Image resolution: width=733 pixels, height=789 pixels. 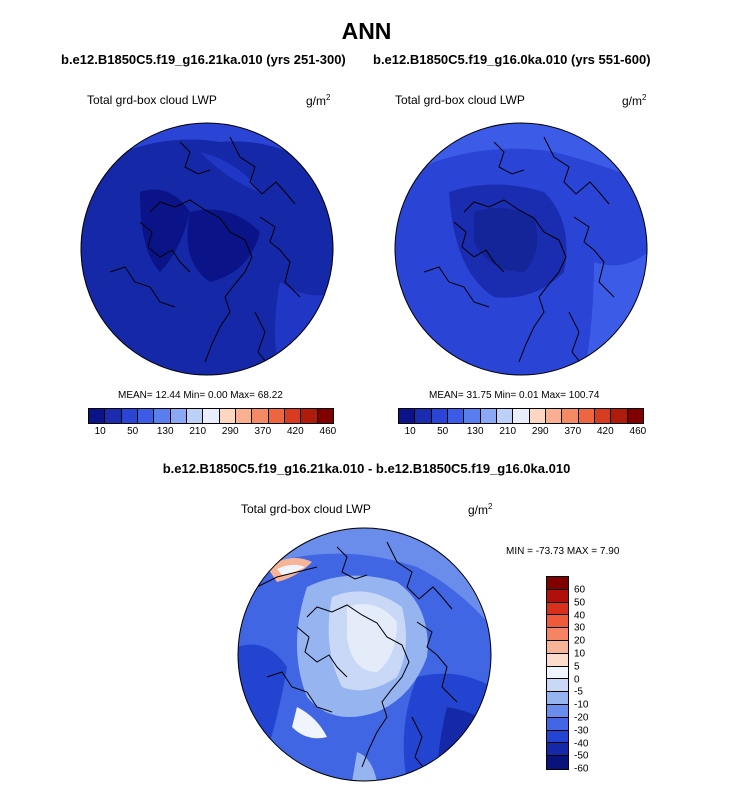 What do you see at coordinates (577, 667) in the screenshot?
I see `colorbar-tick-label: 5` at bounding box center [577, 667].